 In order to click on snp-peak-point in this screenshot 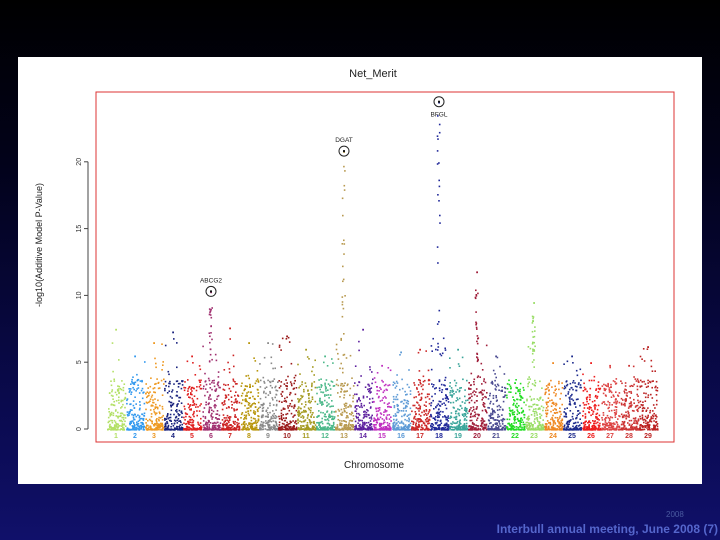, I will do `click(382, 365)`.